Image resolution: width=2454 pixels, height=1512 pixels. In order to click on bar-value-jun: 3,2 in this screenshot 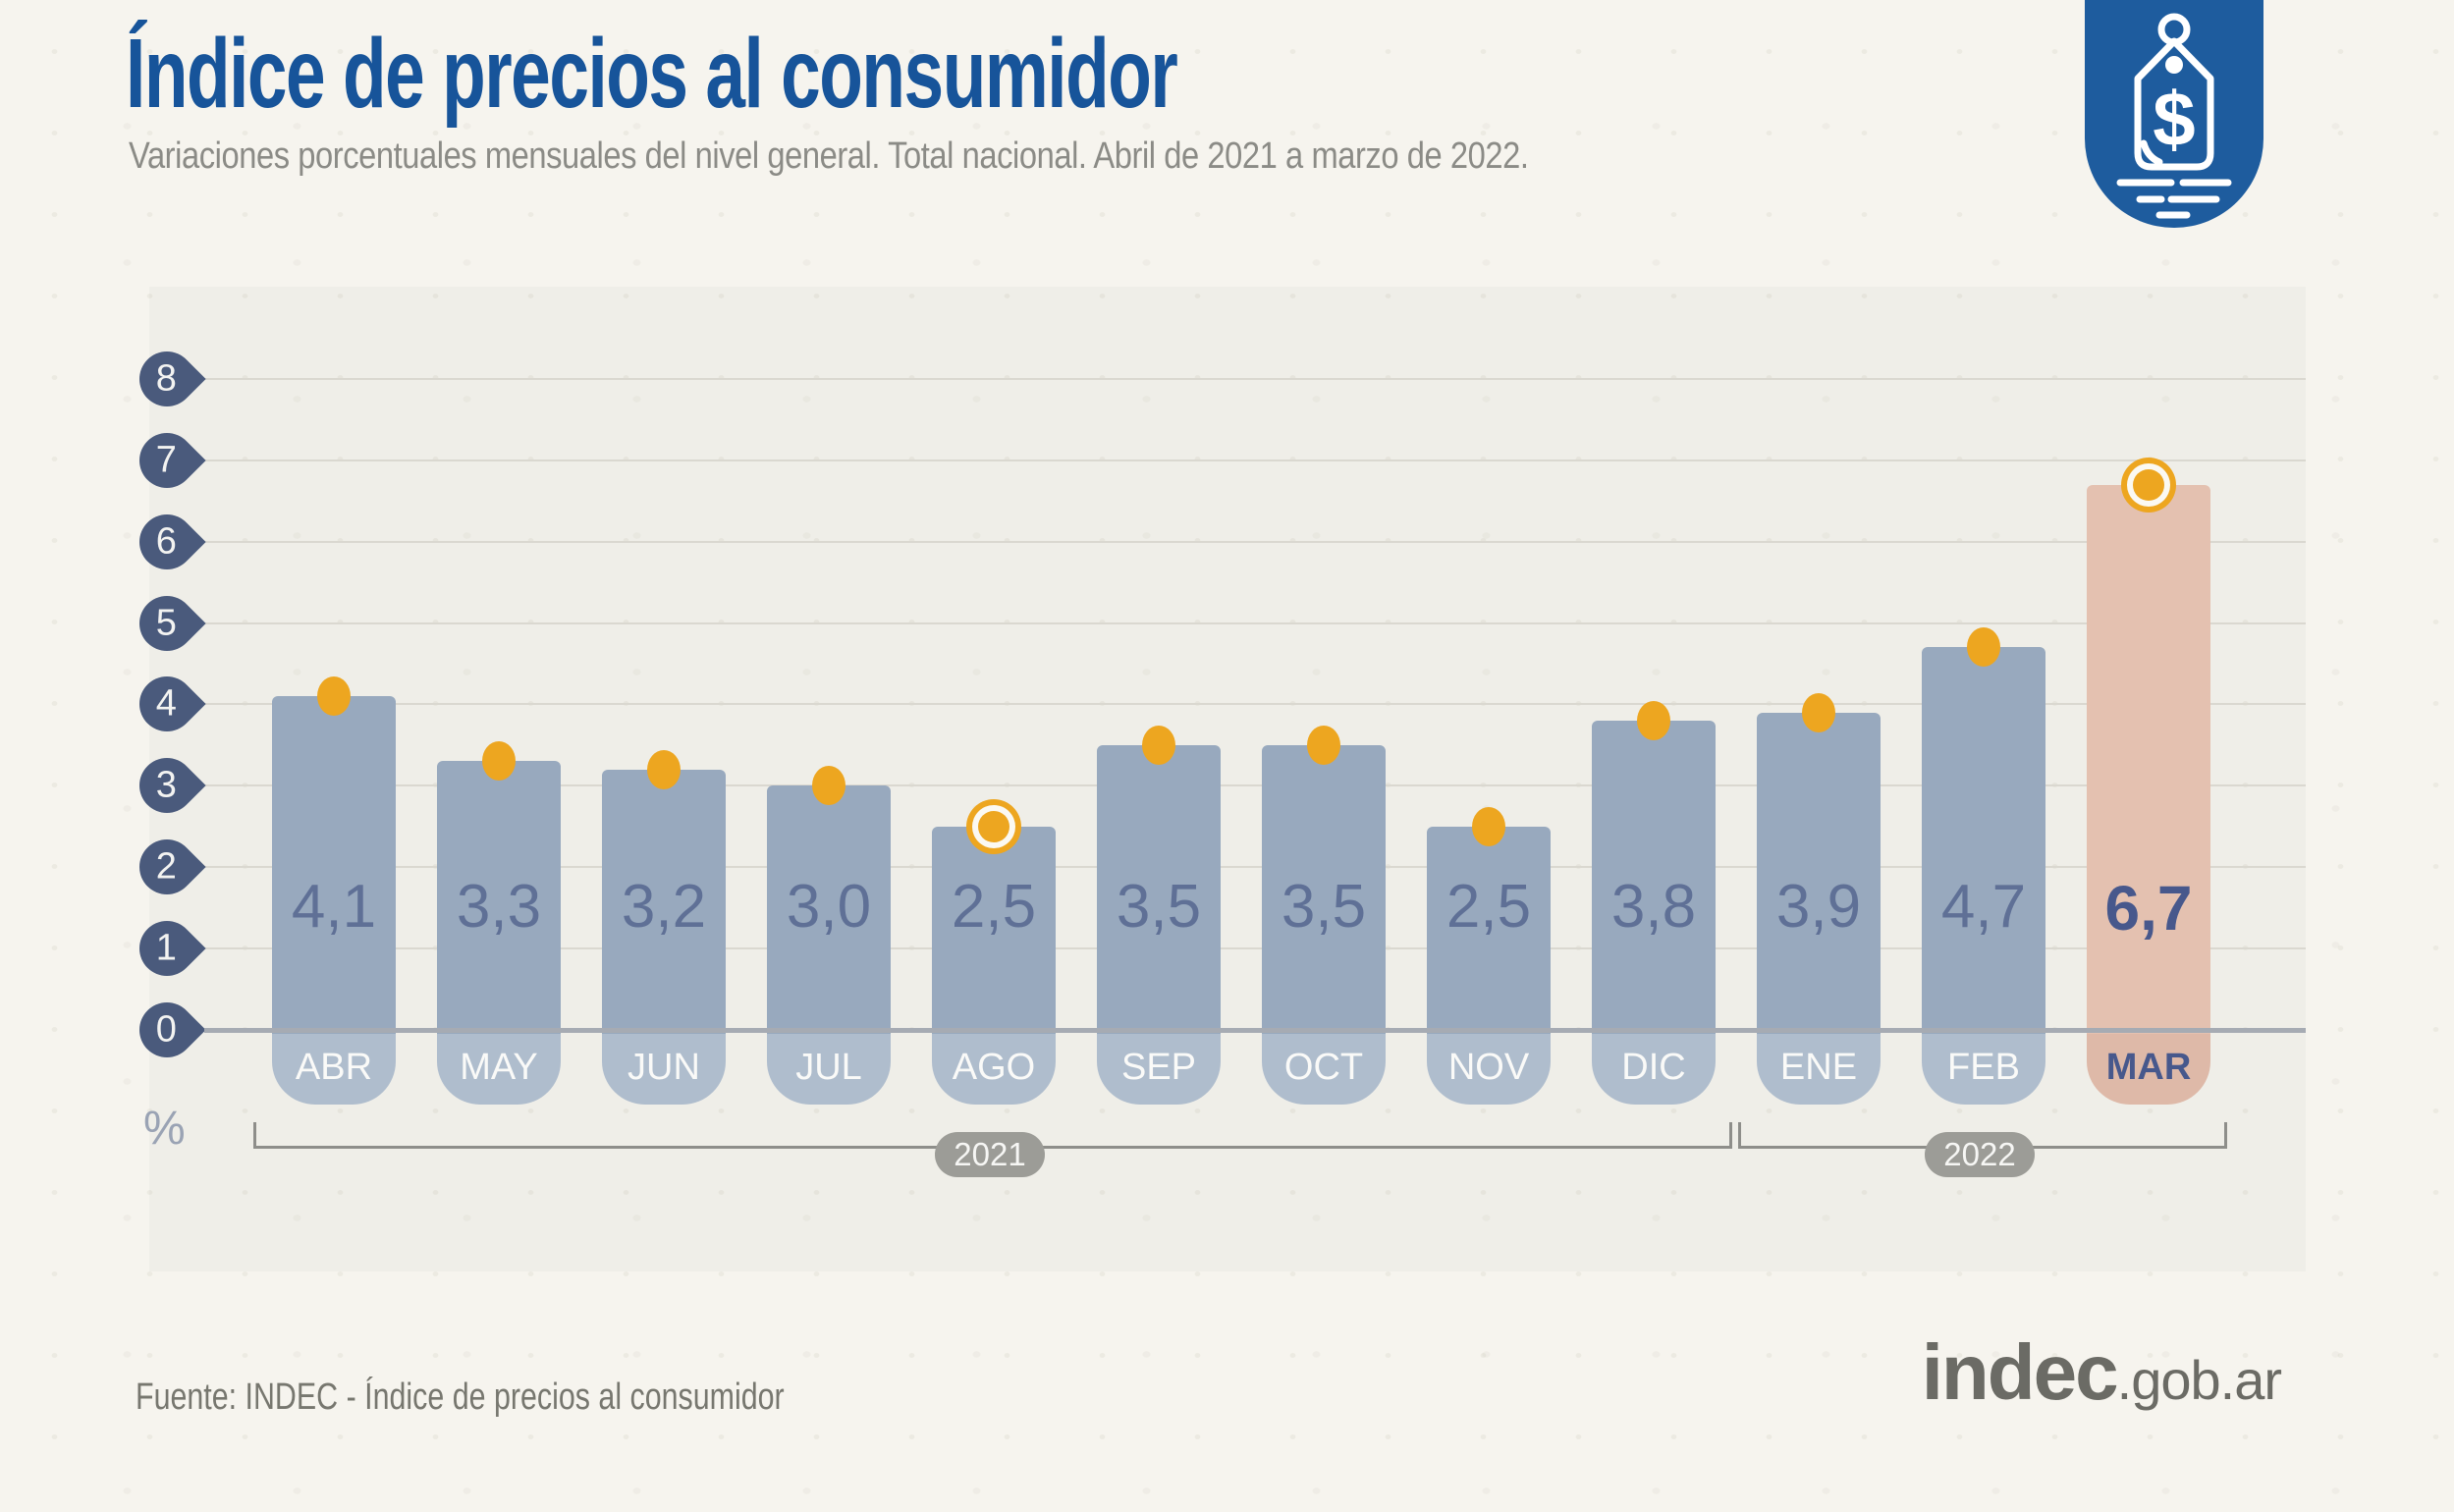, I will do `click(664, 907)`.